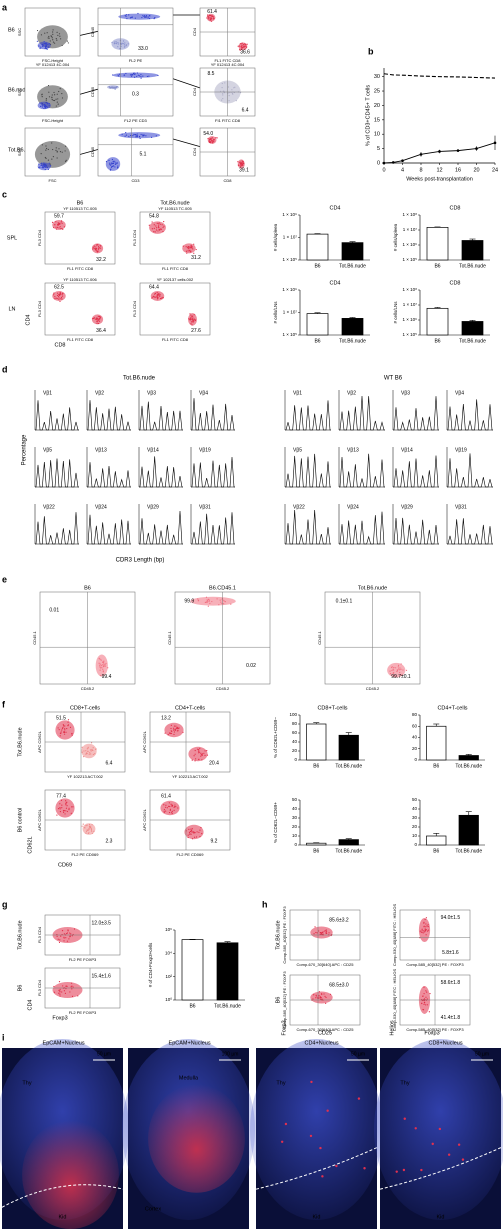 This screenshot has width=503, height=1231. What do you see at coordinates (407, 507) in the screenshot?
I see `v-beta-label: Vβ29` at bounding box center [407, 507].